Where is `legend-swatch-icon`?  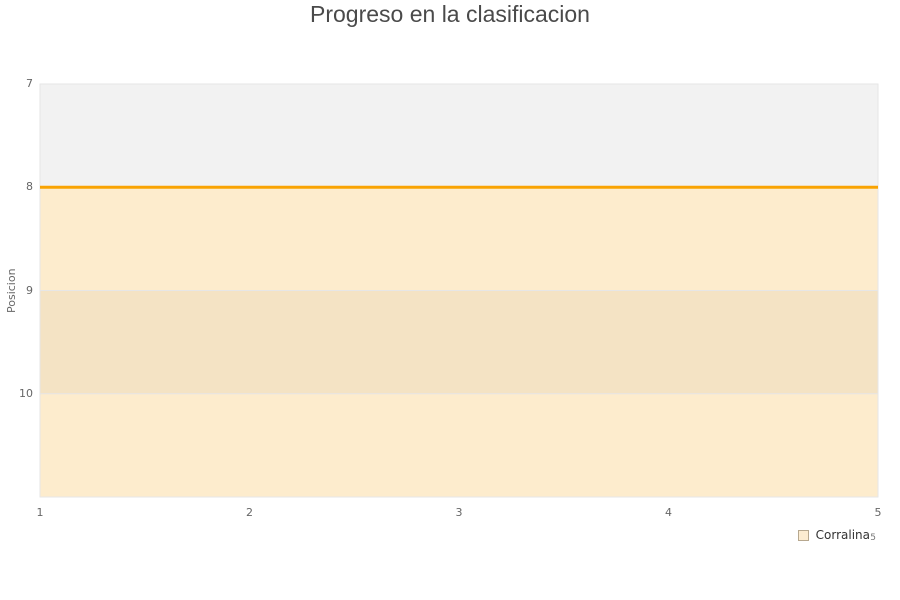 legend-swatch-icon is located at coordinates (803, 535).